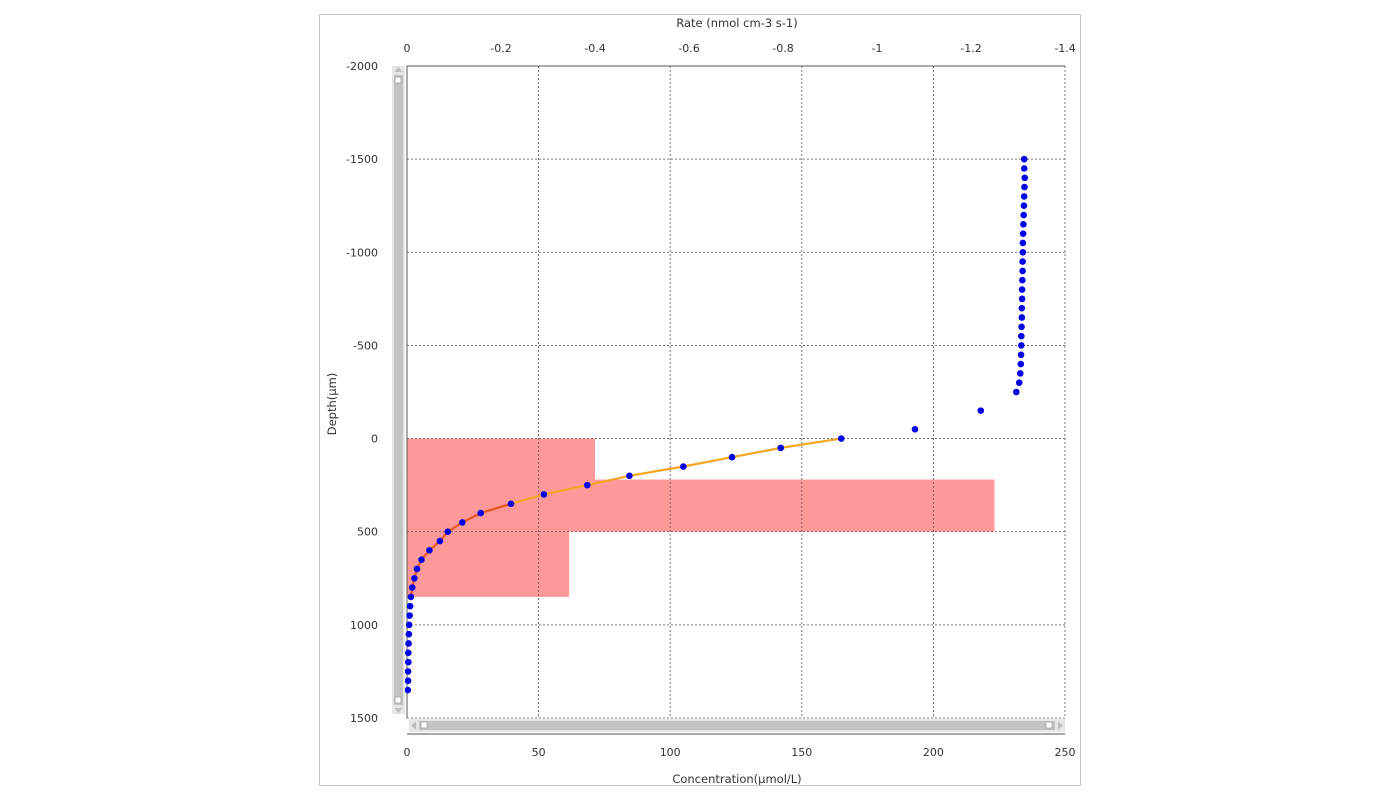 The width and height of the screenshot is (1400, 800). What do you see at coordinates (374, 439) in the screenshot?
I see `y-tick-label: 0` at bounding box center [374, 439].